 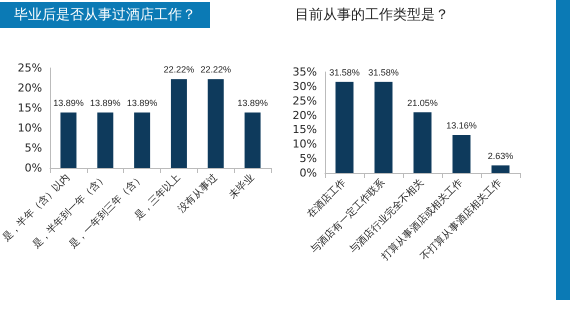 What do you see at coordinates (422, 103) in the screenshot?
I see `data-label: 21.05%` at bounding box center [422, 103].